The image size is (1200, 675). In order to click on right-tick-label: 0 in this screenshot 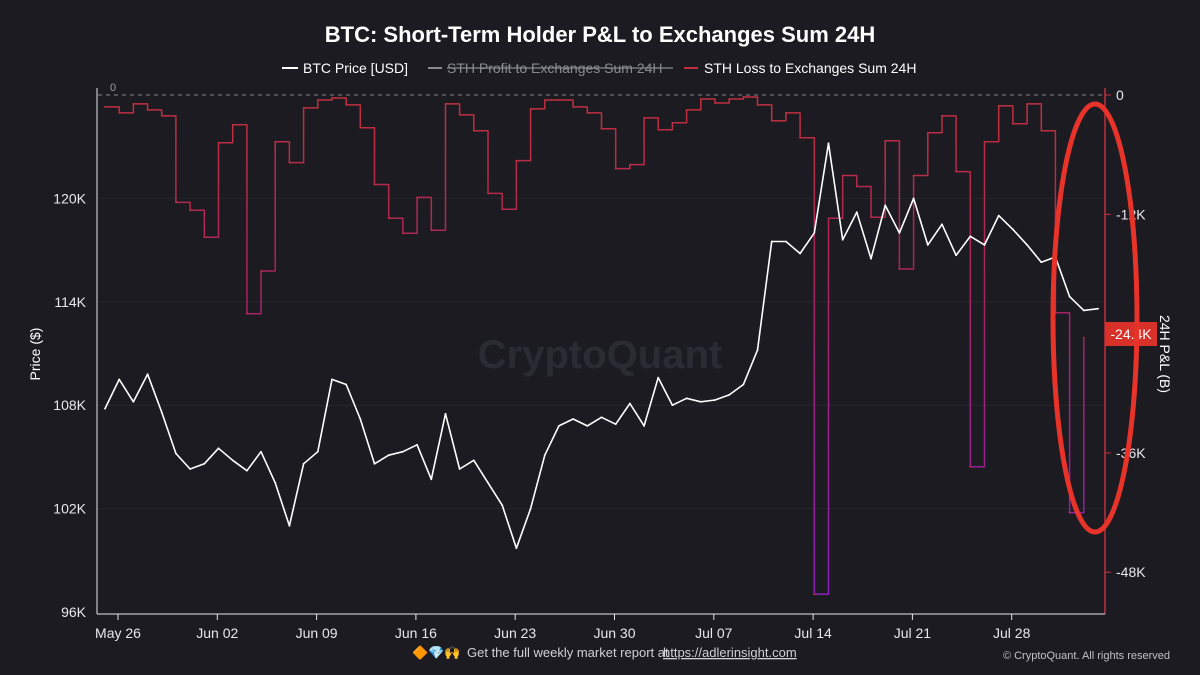, I will do `click(1120, 95)`.